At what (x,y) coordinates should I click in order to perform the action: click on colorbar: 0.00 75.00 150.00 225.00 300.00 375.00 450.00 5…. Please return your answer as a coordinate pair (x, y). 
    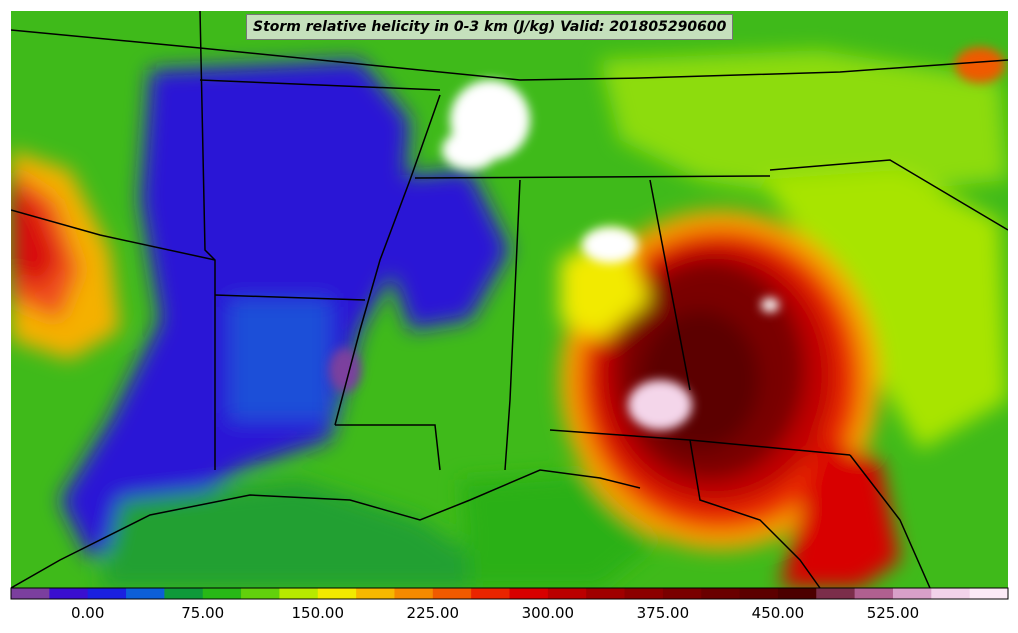
    Looking at the image, I should click on (509, 604).